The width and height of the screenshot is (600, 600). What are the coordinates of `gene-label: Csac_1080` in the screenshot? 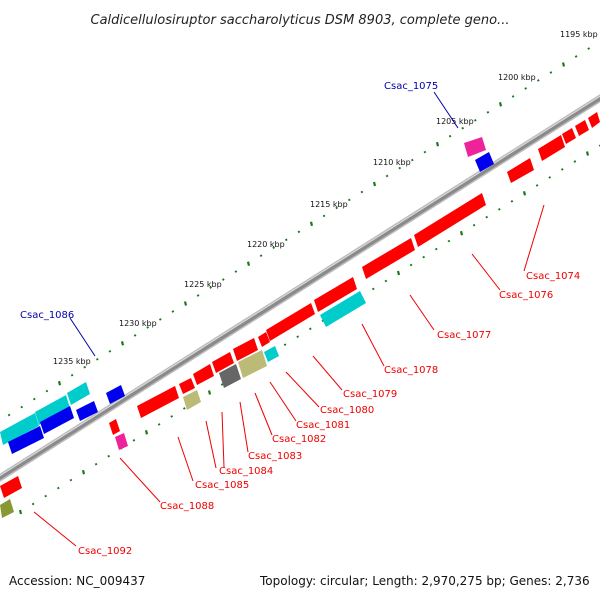 It's located at (347, 410).